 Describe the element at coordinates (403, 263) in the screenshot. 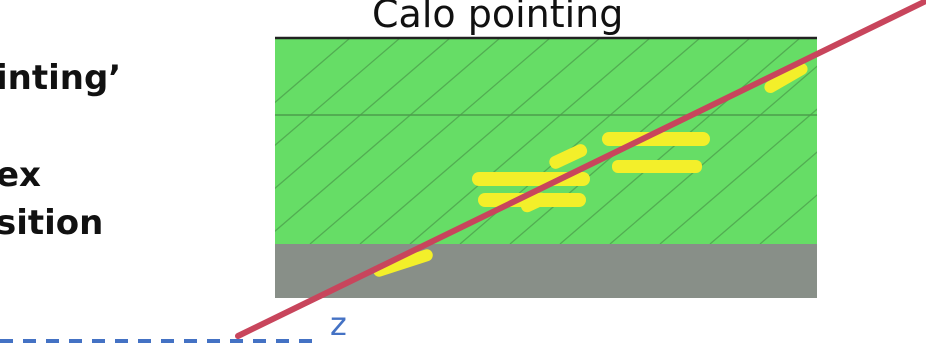

I see `shower-deposit-hcal` at that location.